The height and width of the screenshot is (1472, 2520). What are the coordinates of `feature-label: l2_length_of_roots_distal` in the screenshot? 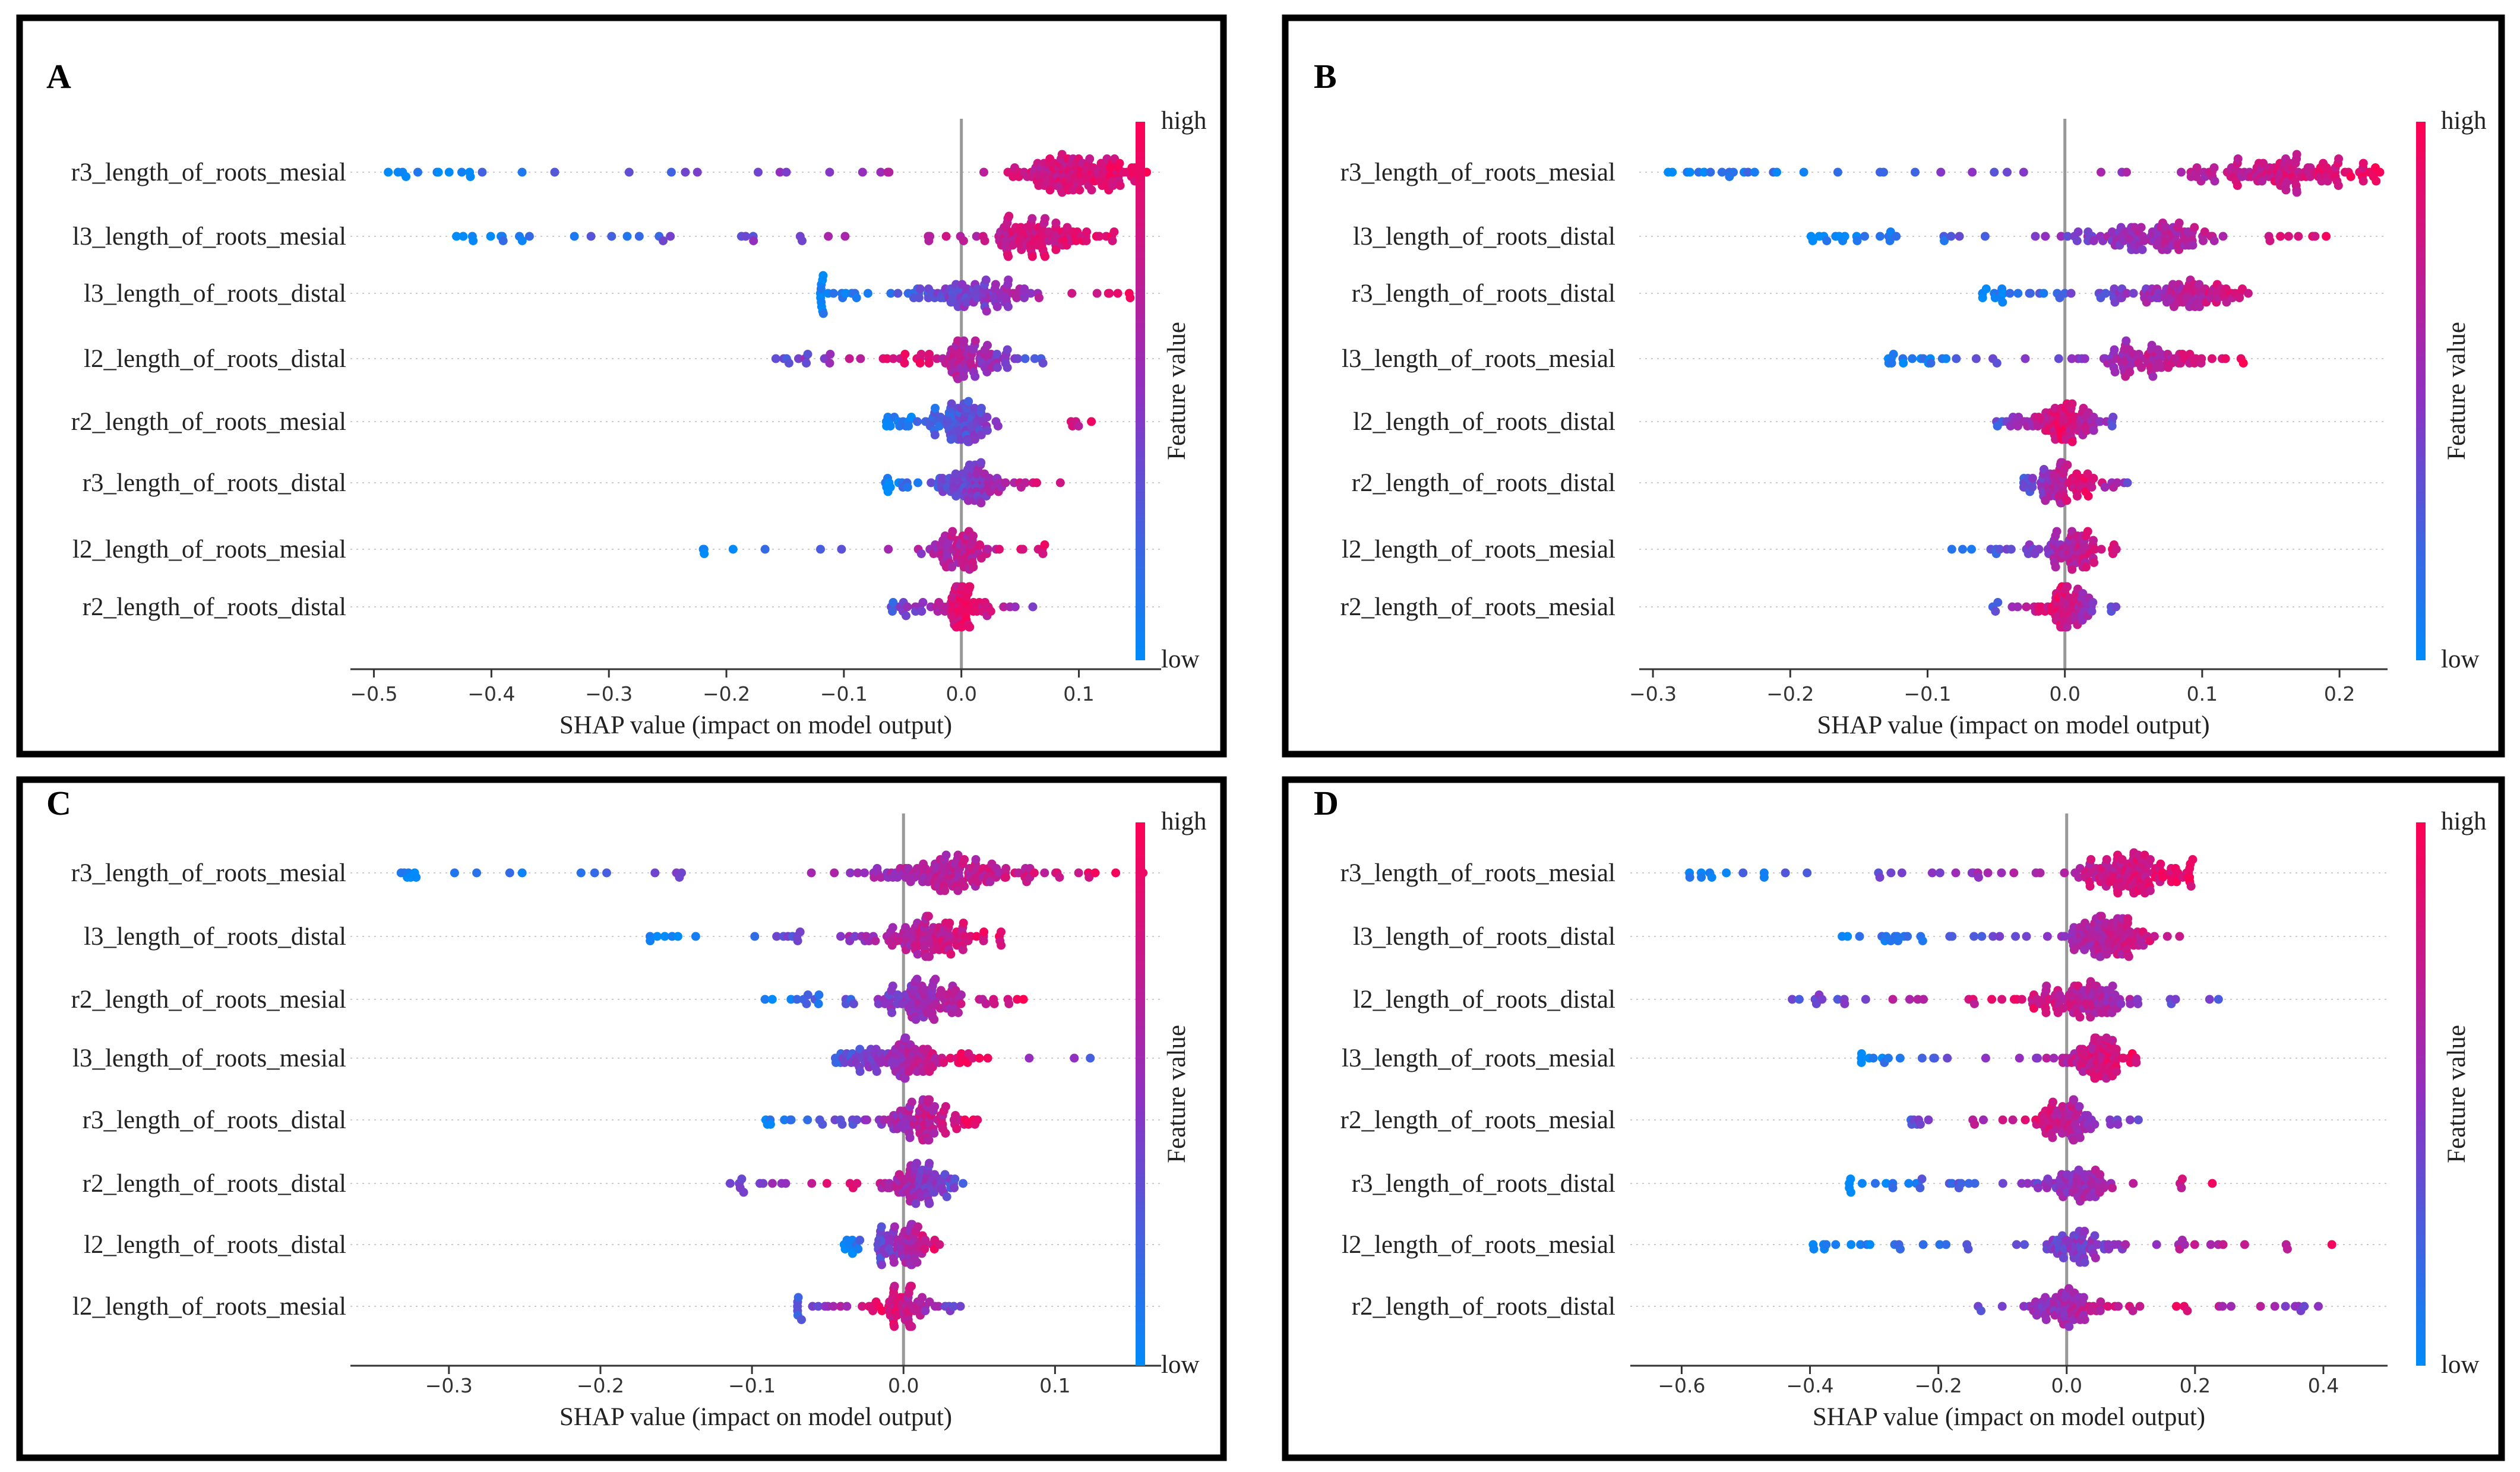 It's located at (1484, 422).